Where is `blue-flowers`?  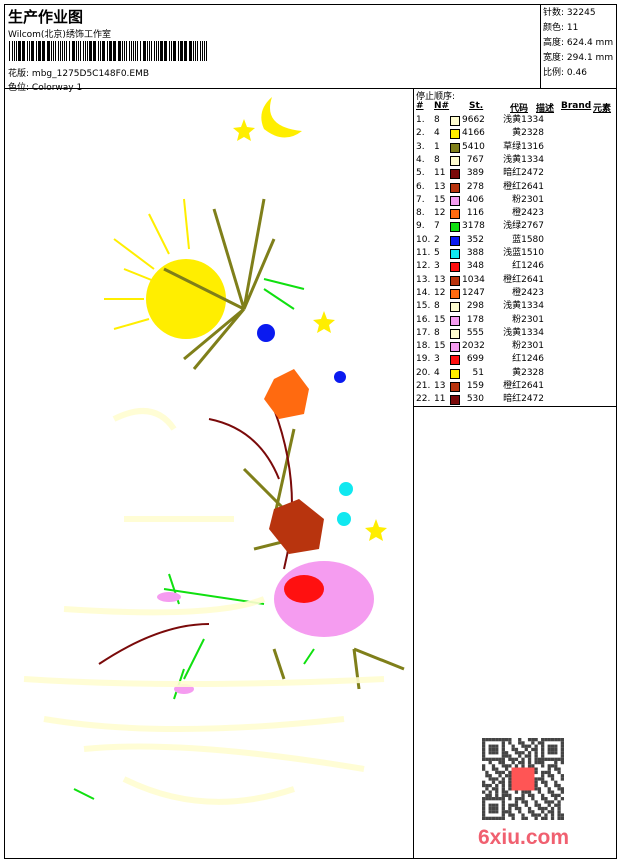
blue-flowers is located at coordinates (305, 425).